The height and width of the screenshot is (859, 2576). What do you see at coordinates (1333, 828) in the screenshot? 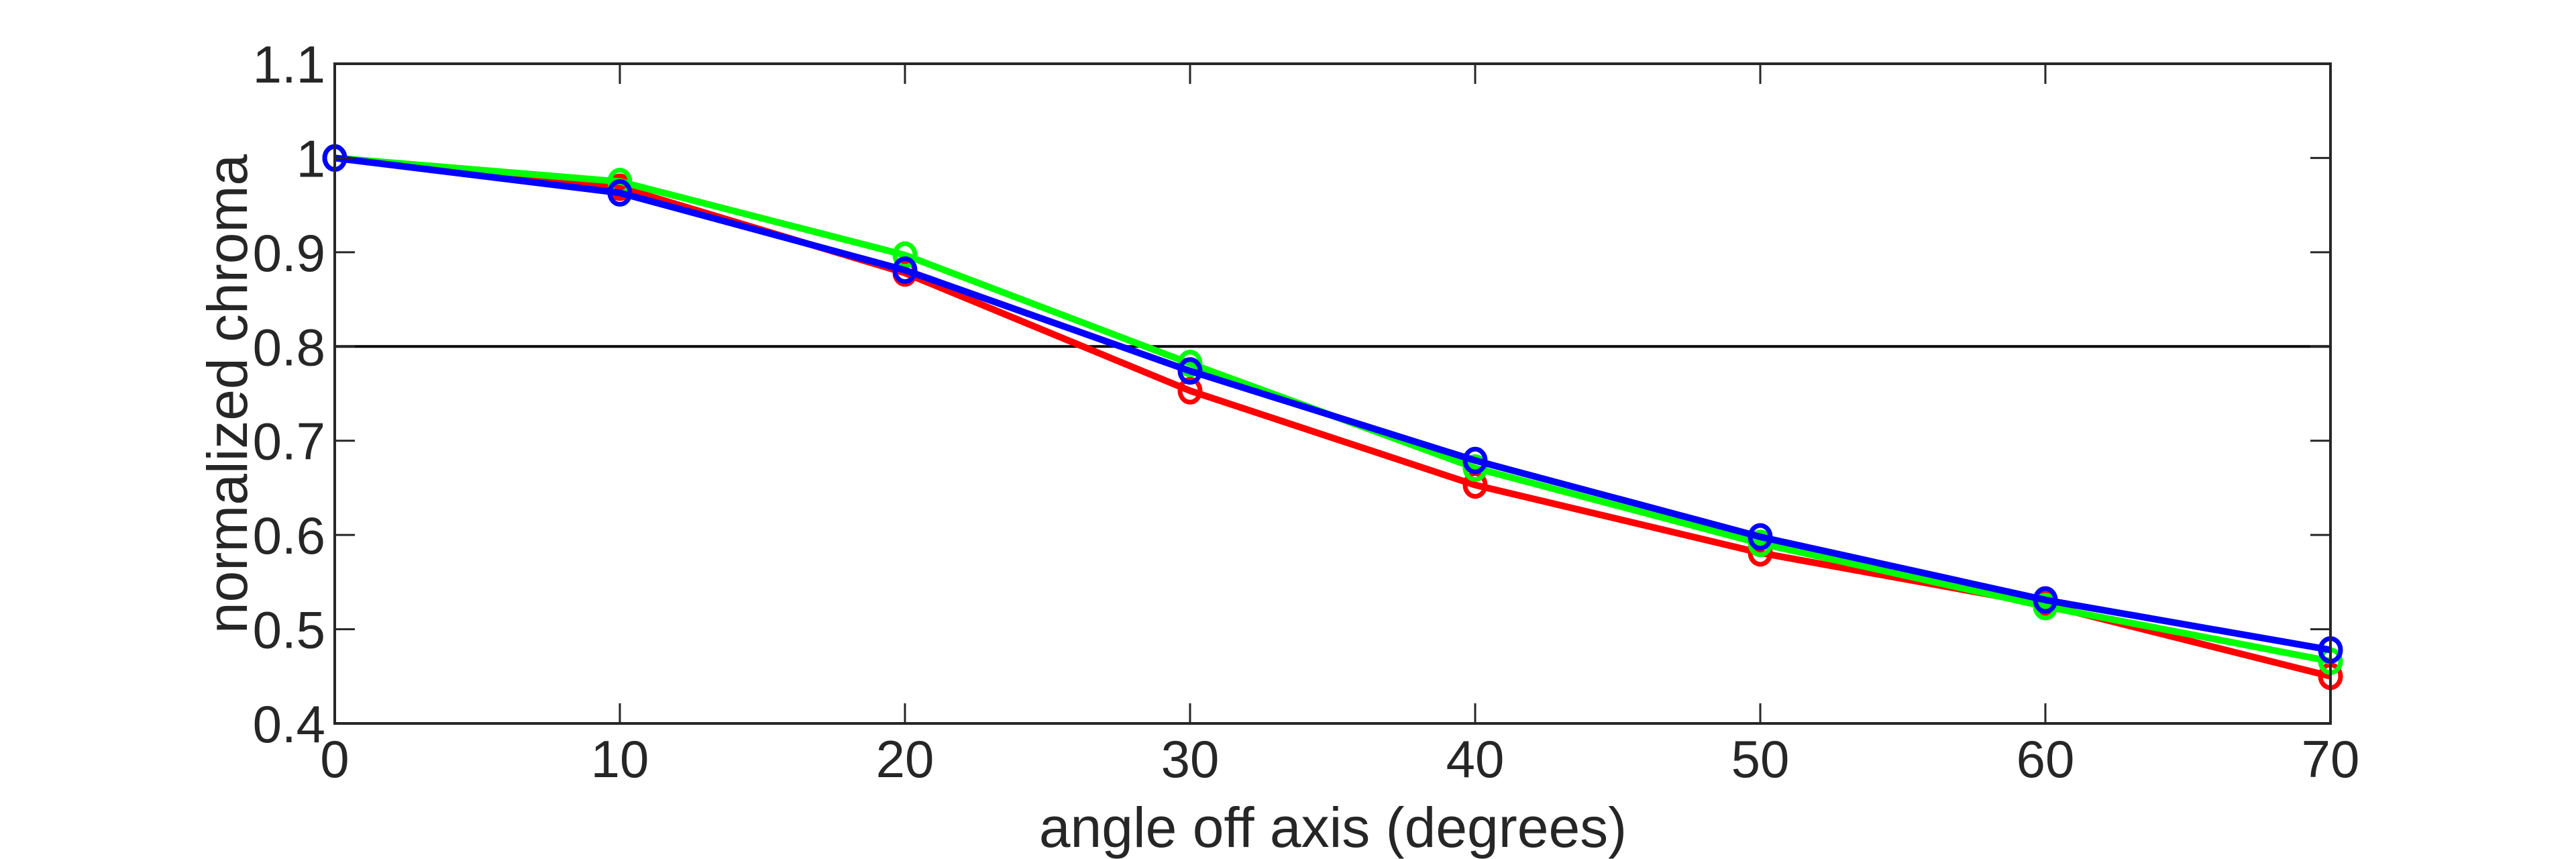
I see `x-axis-label: angle off axis (degrees)` at bounding box center [1333, 828].